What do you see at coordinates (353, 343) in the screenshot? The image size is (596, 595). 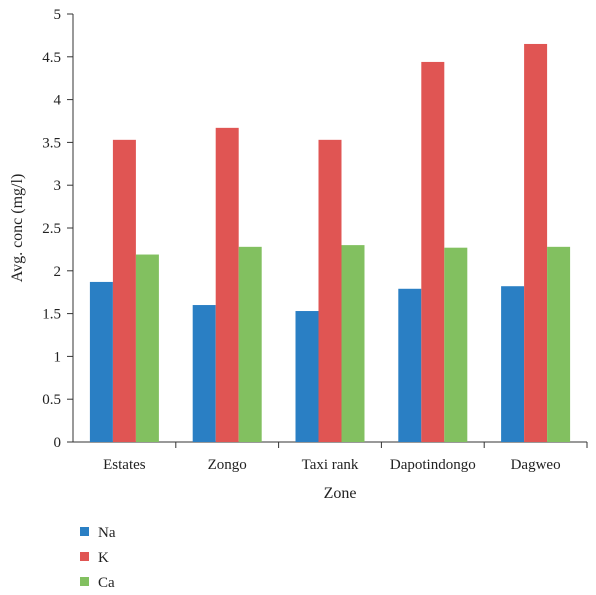 I see `bar-ca-taxi-rank` at bounding box center [353, 343].